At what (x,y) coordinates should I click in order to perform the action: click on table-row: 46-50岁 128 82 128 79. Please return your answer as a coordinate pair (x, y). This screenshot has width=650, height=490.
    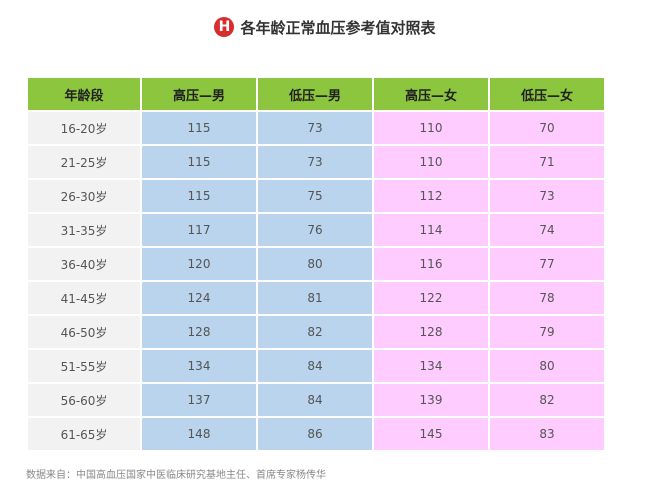
    Looking at the image, I should click on (316, 332).